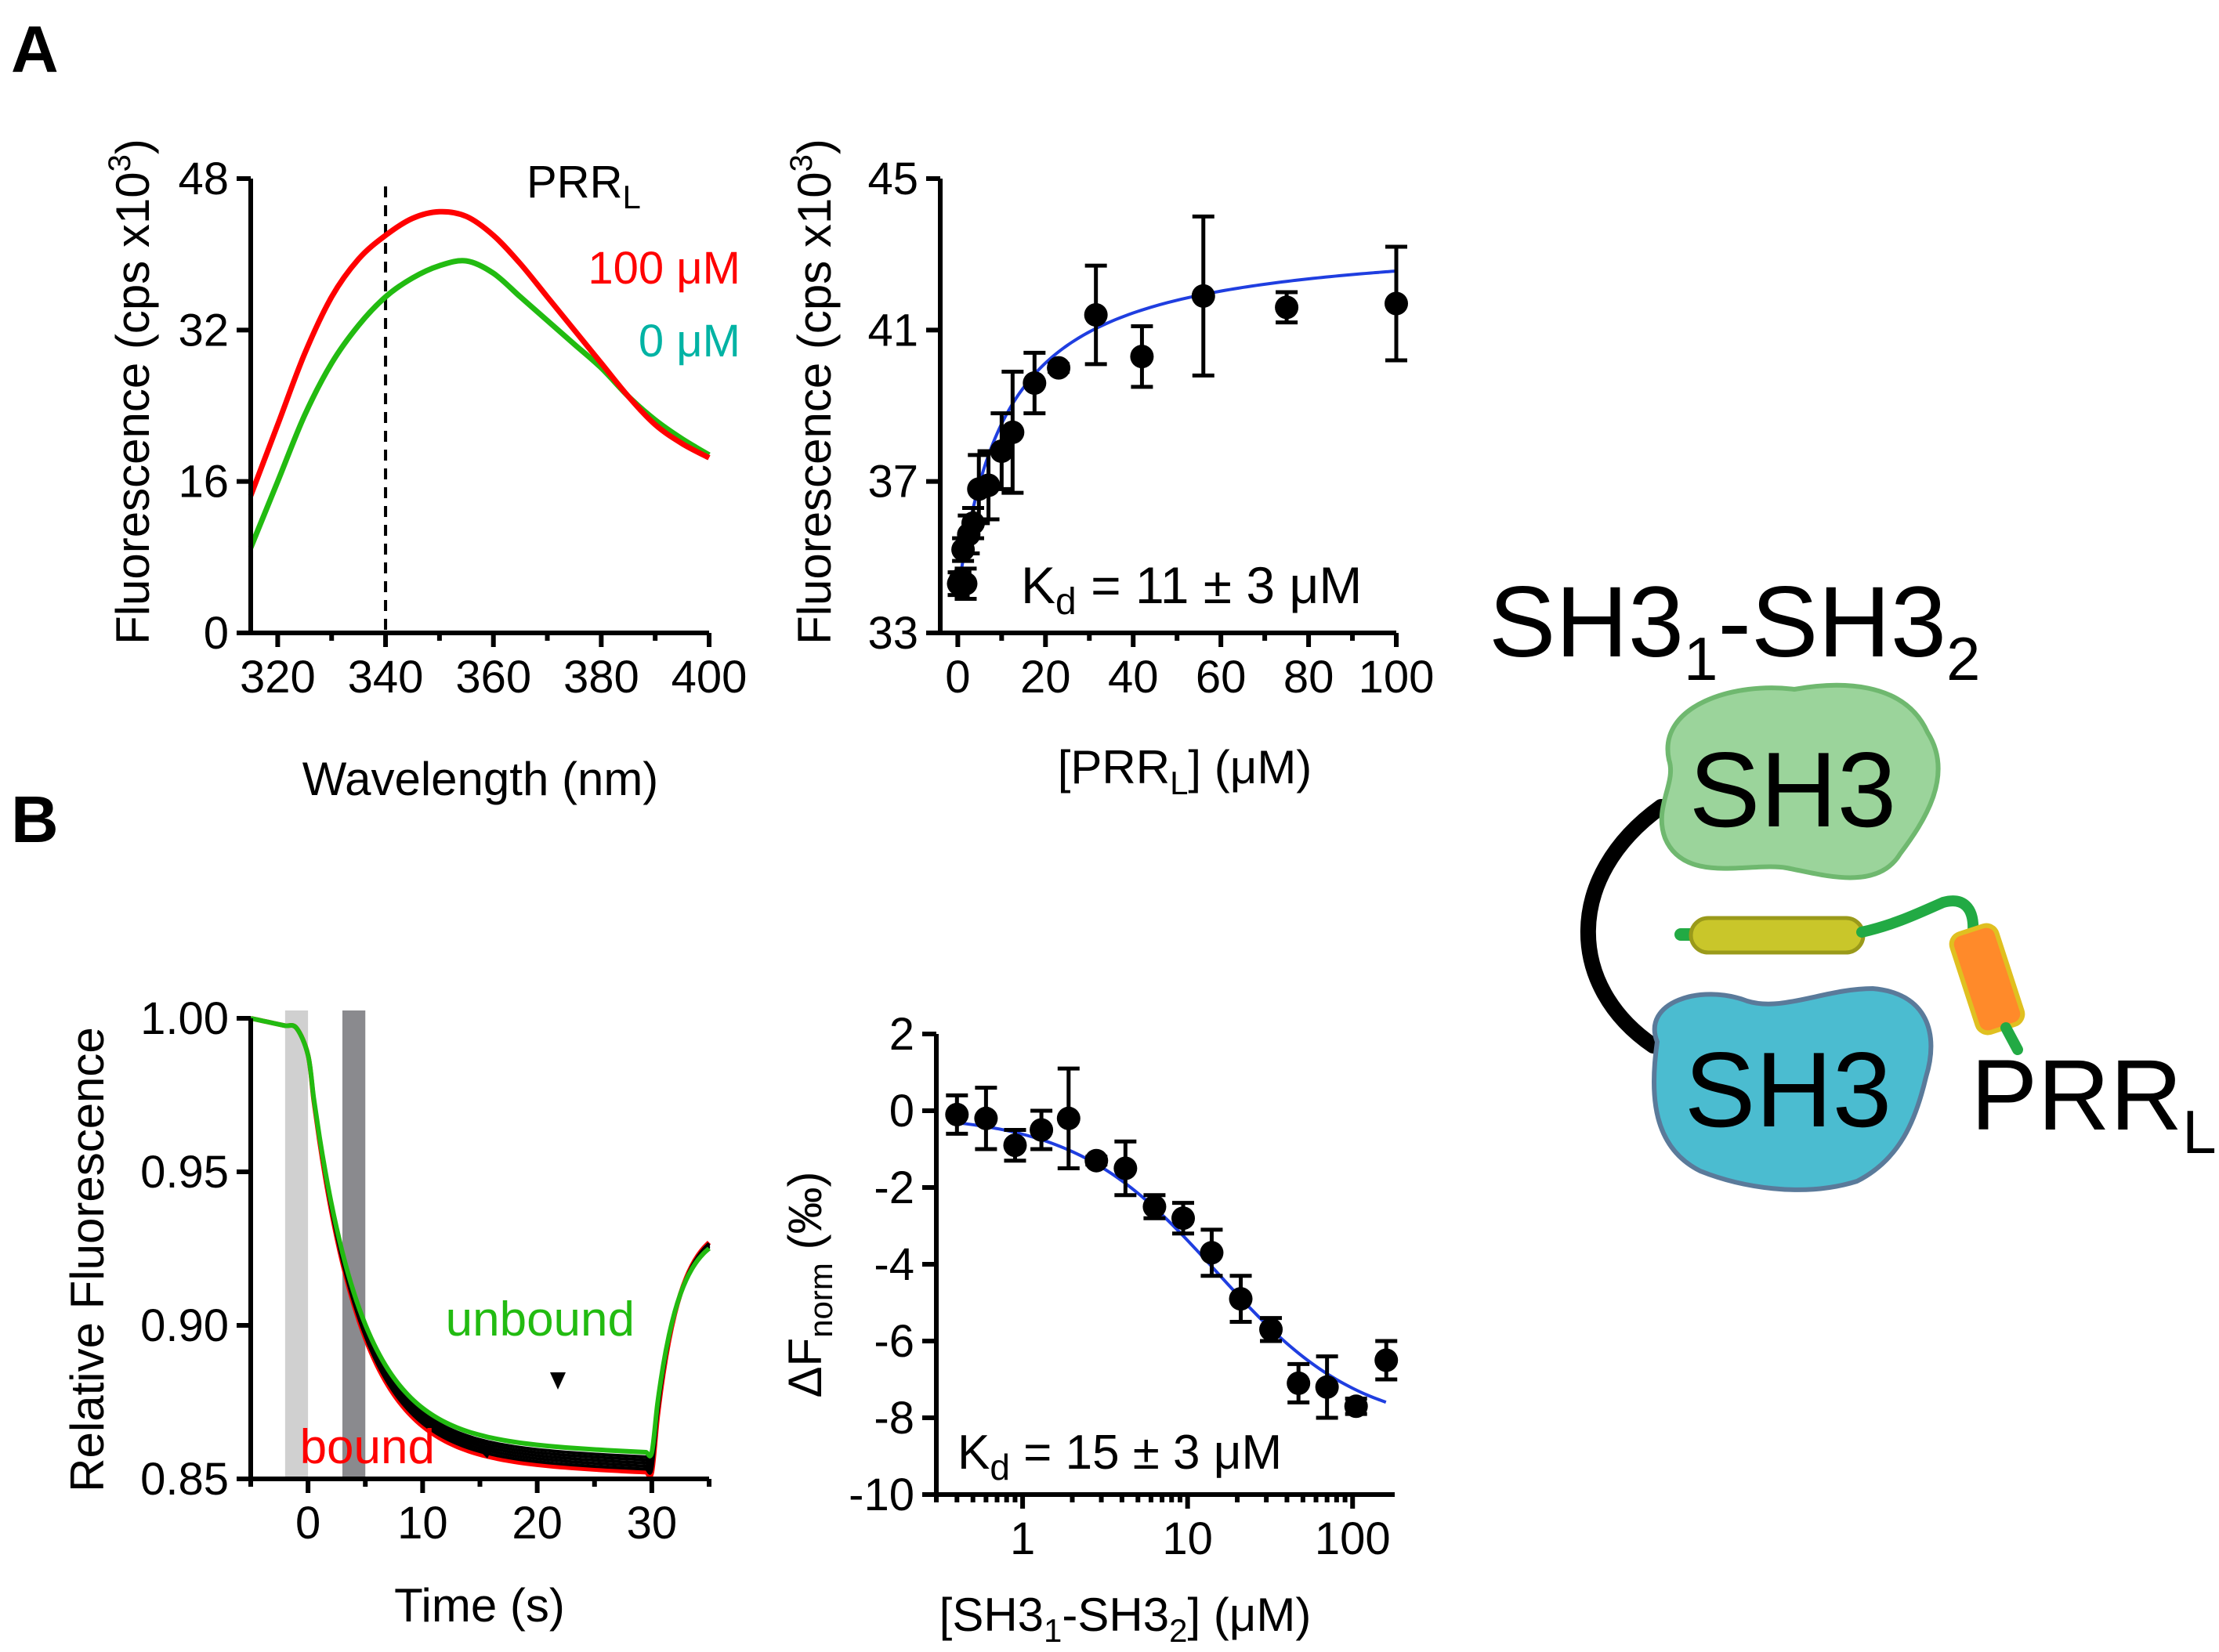 The height and width of the screenshot is (1652, 2219). What do you see at coordinates (1788, 1089) in the screenshot?
I see `sh3-bottom-label: SH3` at bounding box center [1788, 1089].